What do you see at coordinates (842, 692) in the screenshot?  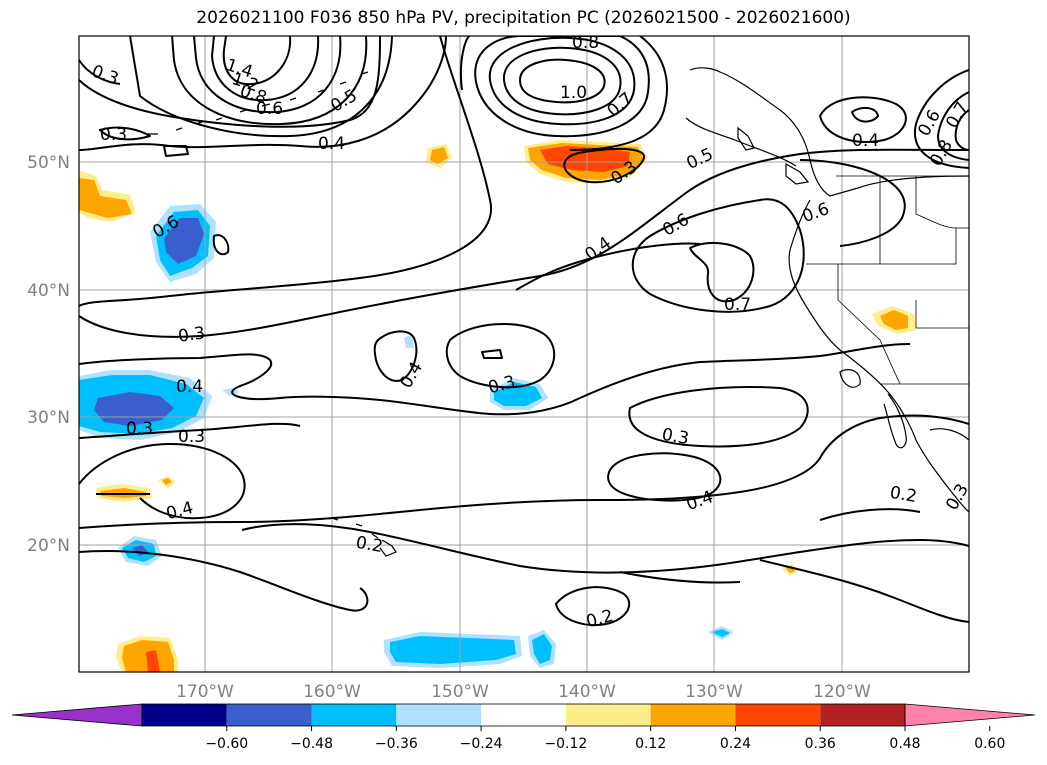 I see `lon-label: 120°W` at bounding box center [842, 692].